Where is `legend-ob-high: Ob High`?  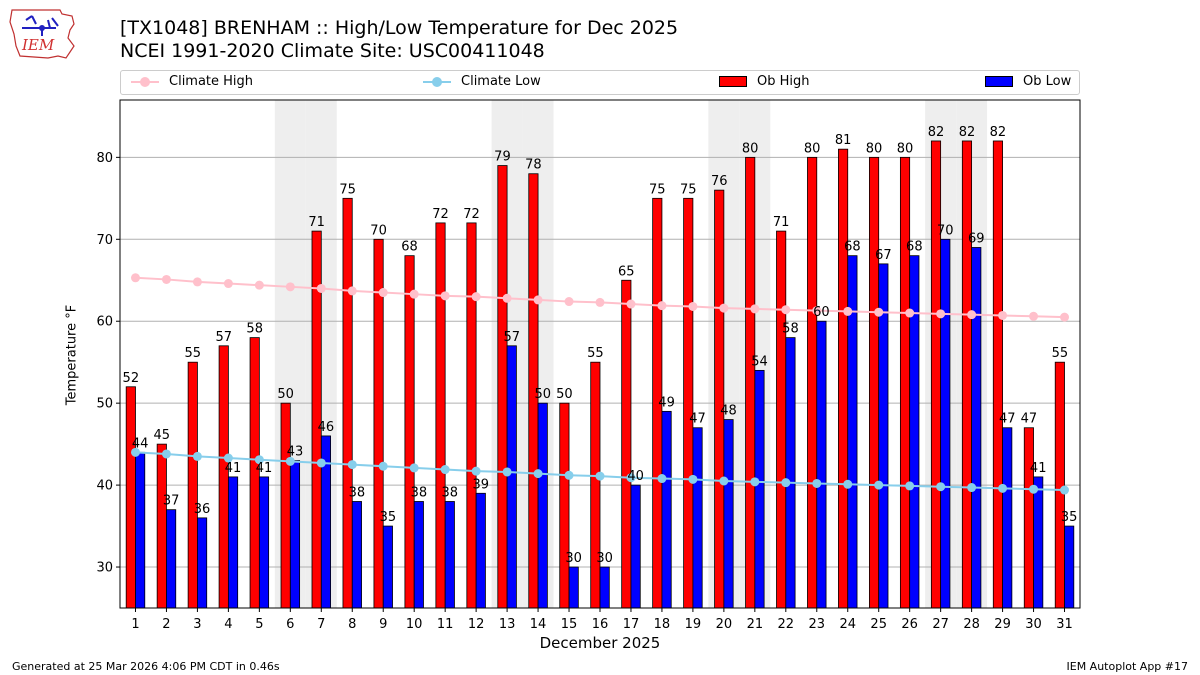
legend-ob-high: Ob High is located at coordinates (764, 81).